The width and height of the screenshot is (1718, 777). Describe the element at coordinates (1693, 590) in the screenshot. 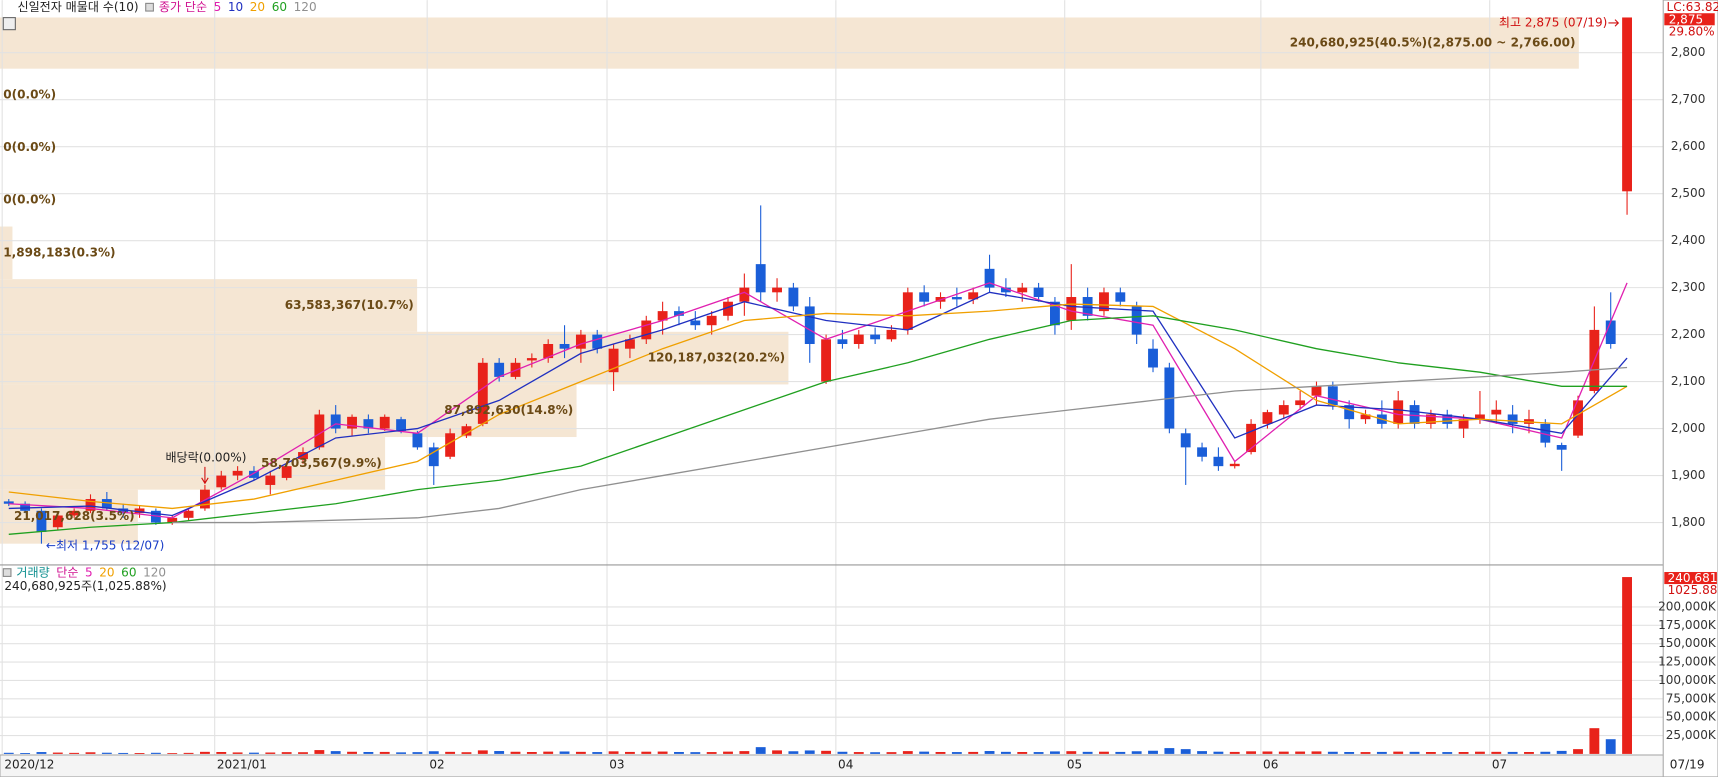

I see `volume-change: 1025.88%` at that location.